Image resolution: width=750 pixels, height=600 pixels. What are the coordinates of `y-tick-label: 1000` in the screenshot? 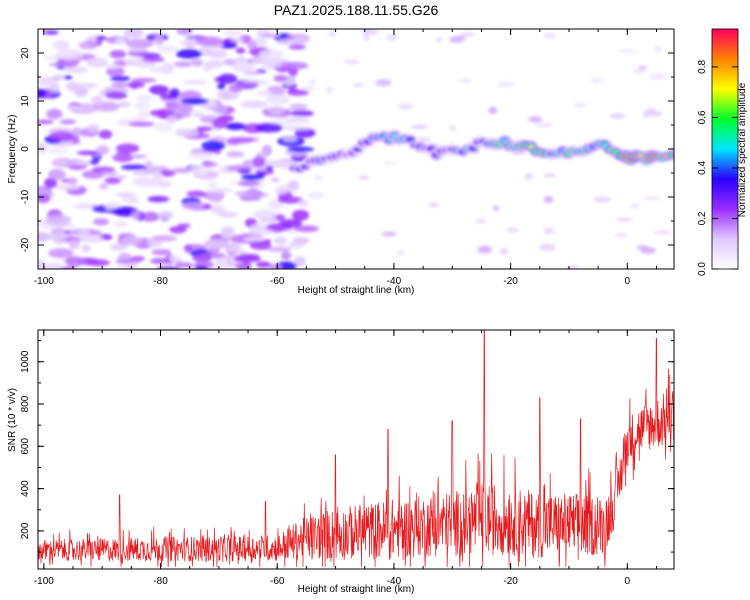 It's located at (25, 361).